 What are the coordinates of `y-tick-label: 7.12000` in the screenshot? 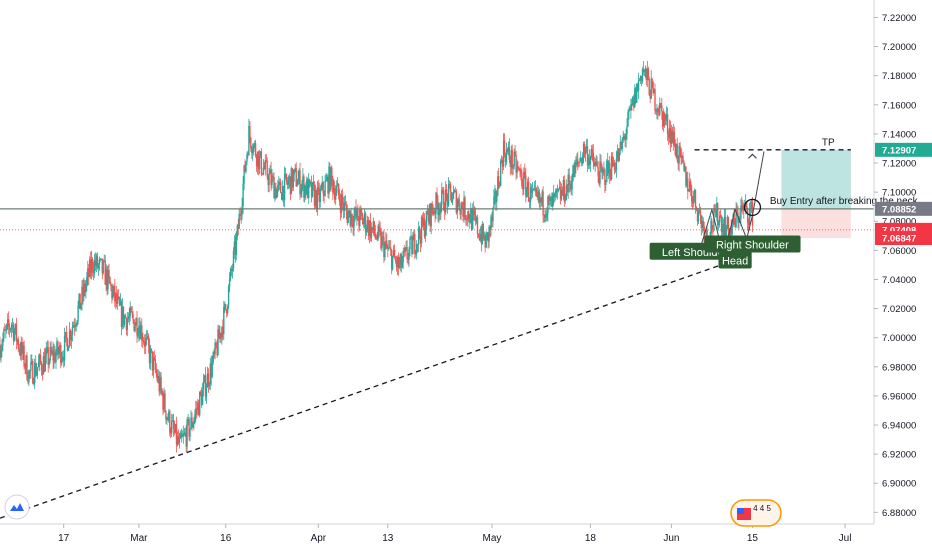 It's located at (899, 164).